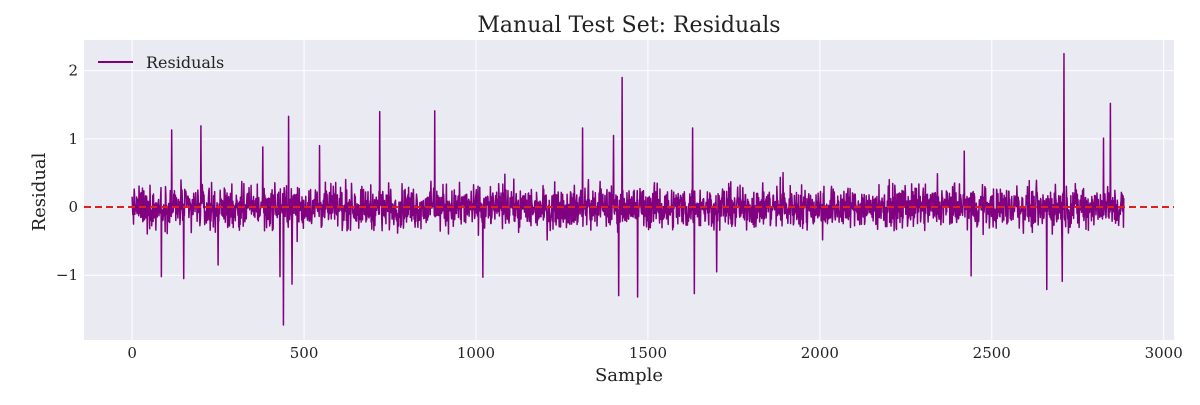 This screenshot has width=1200, height=405. Describe the element at coordinates (73, 139) in the screenshot. I see `y-tick-label: 1` at that location.